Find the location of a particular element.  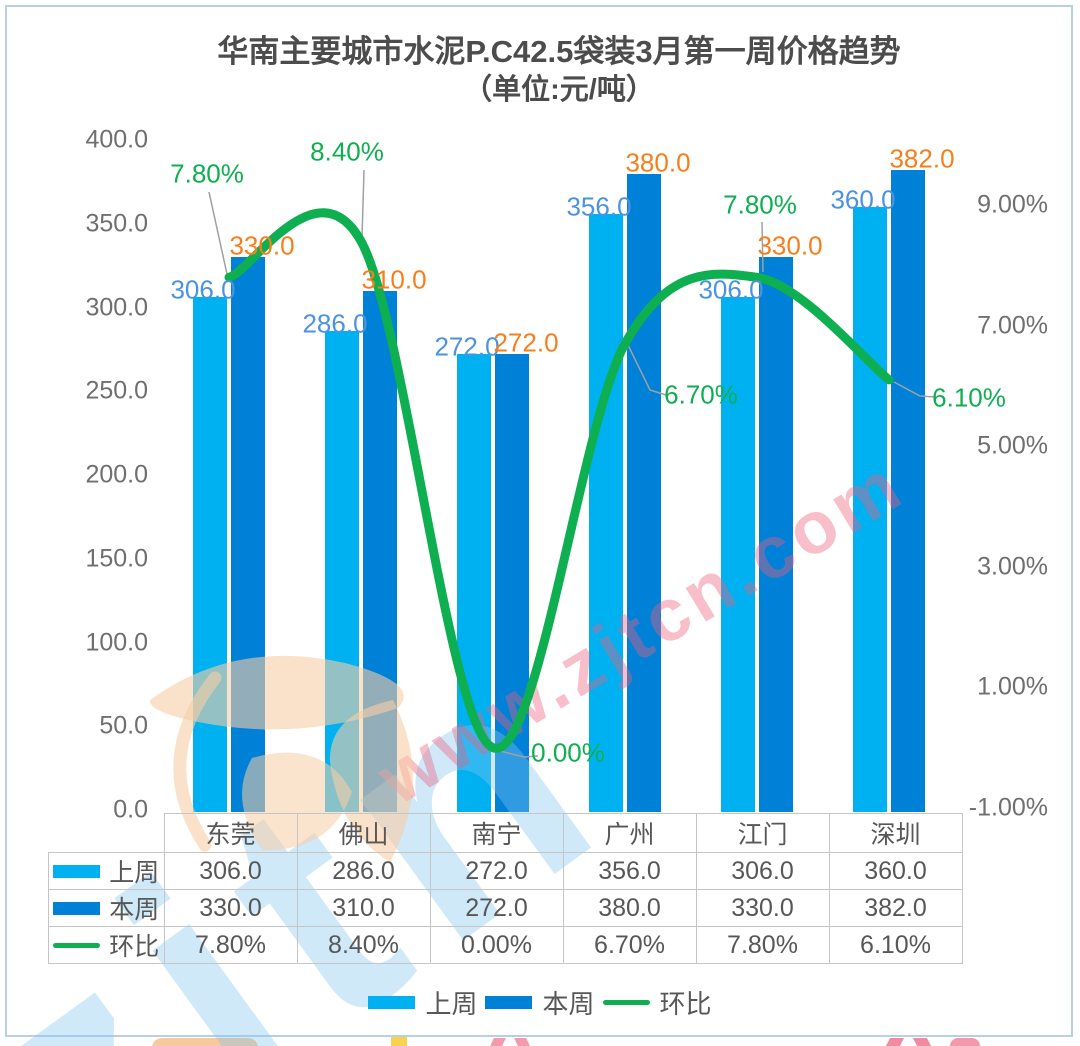

left-axis-tick: 350.0 is located at coordinates (116, 223).